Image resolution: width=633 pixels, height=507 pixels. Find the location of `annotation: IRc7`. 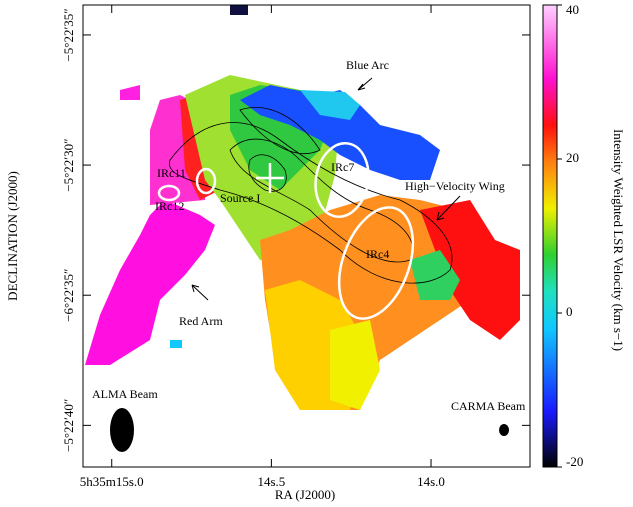

annotation: IRc7 is located at coordinates (342, 167).